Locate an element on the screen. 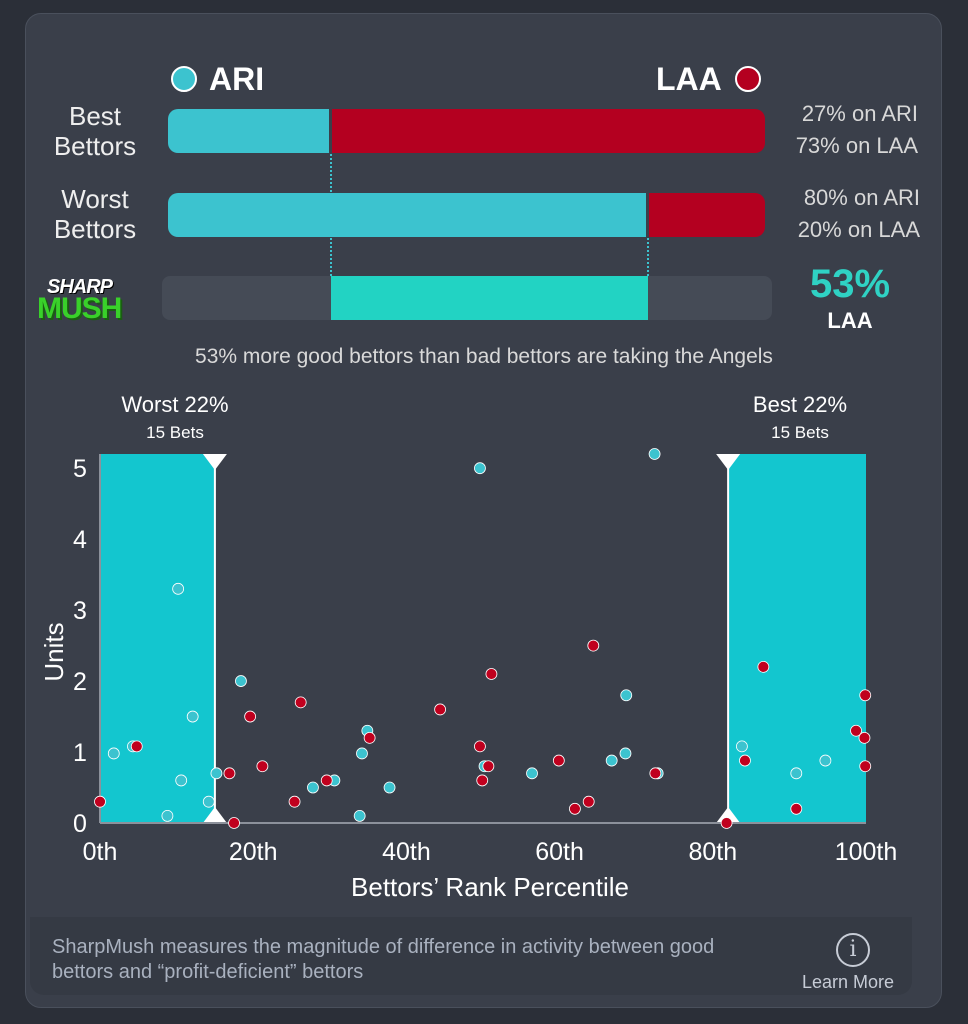 This screenshot has height=1024, width=968. worst-region is located at coordinates (157, 638).